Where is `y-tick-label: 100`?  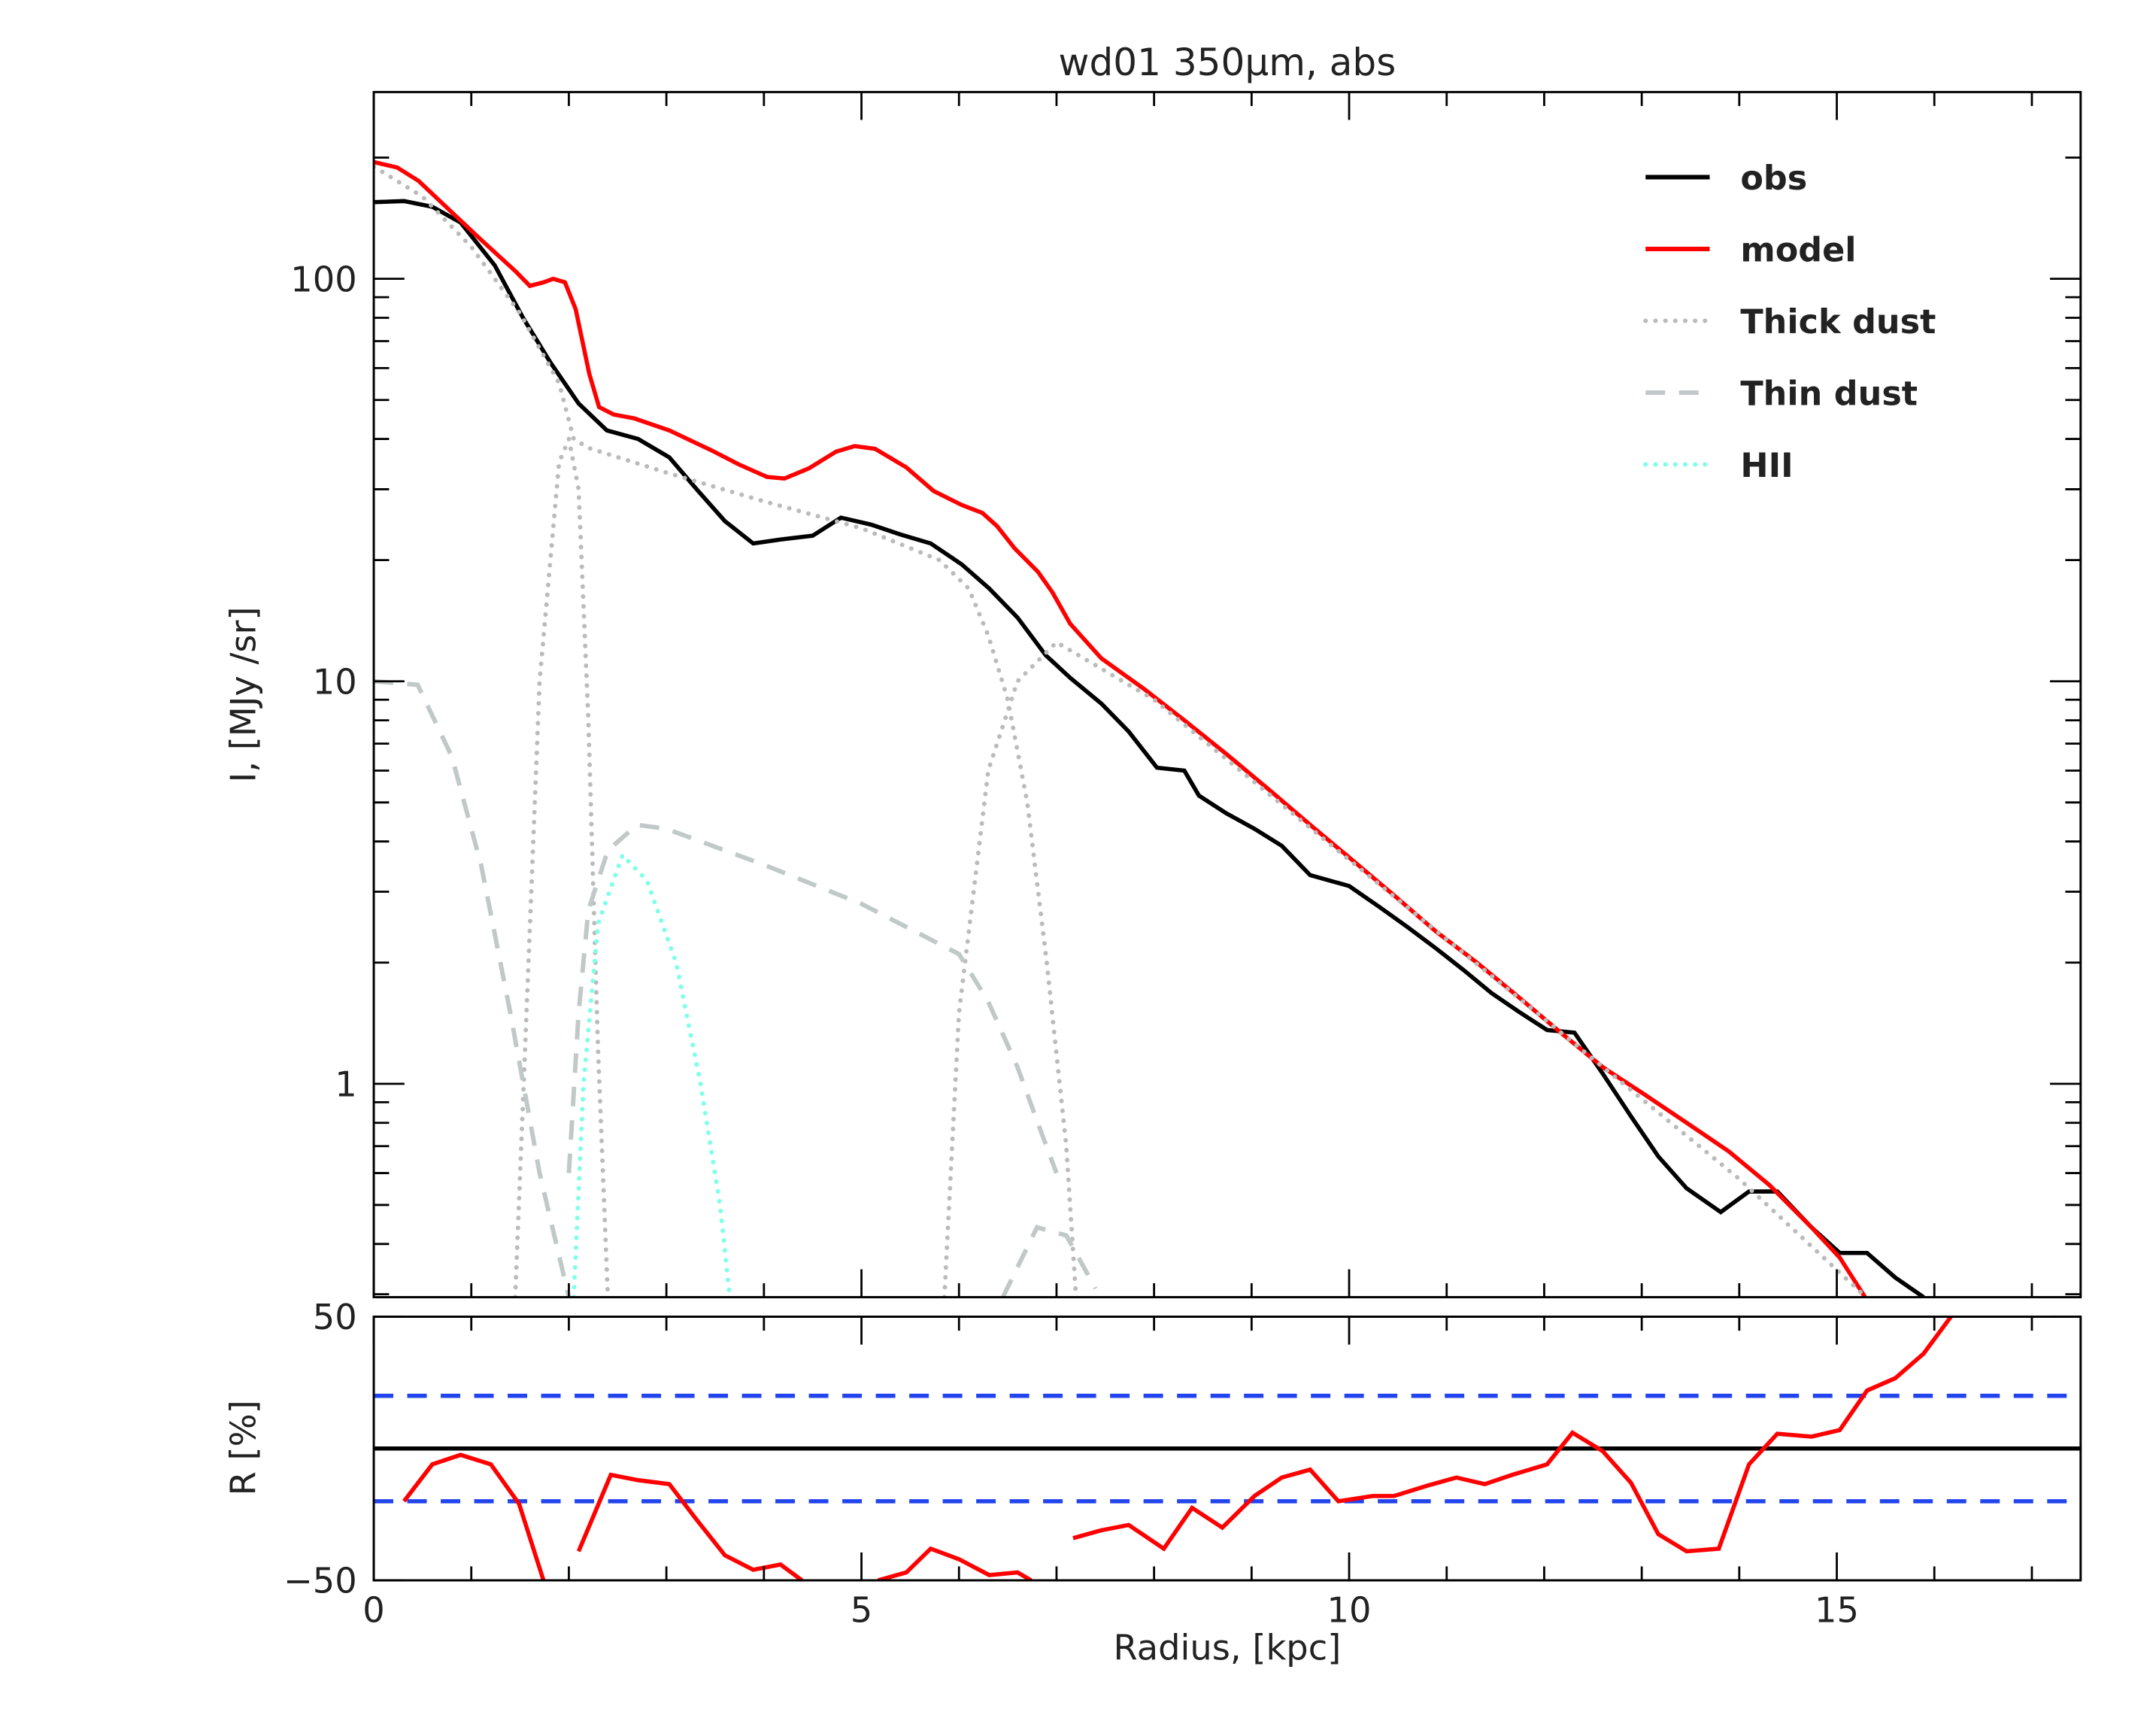 y-tick-label: 100 is located at coordinates (323, 279).